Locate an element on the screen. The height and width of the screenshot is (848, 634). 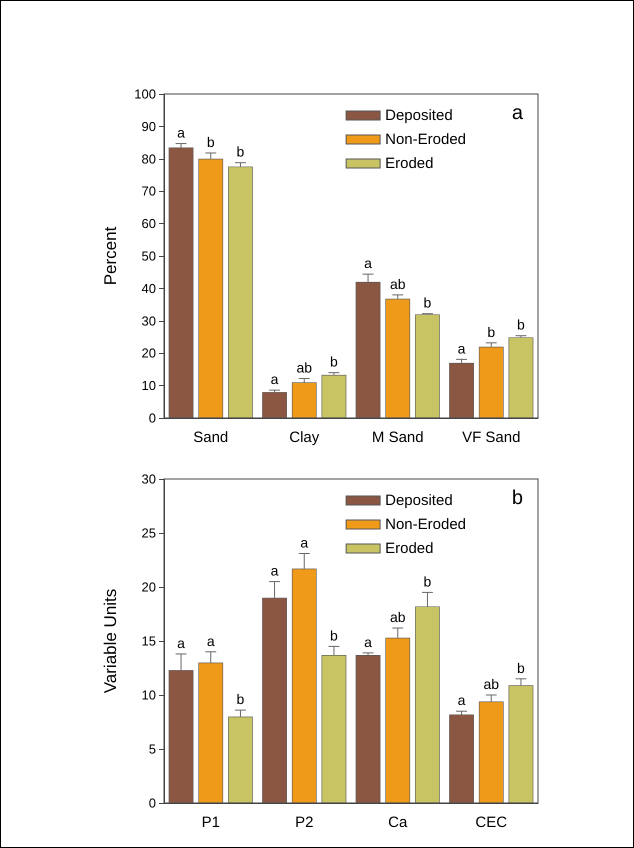
x-tick-label: VF Sand is located at coordinates (491, 437).